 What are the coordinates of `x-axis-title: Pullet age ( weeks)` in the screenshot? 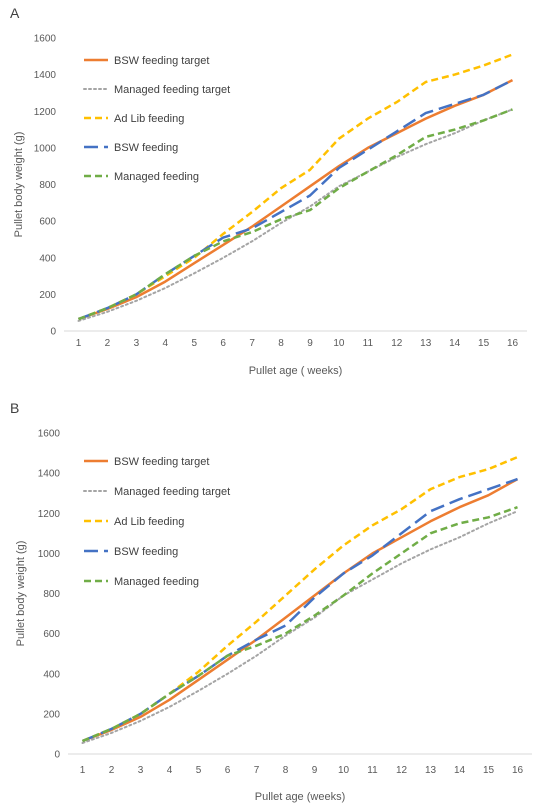 It's located at (296, 371).